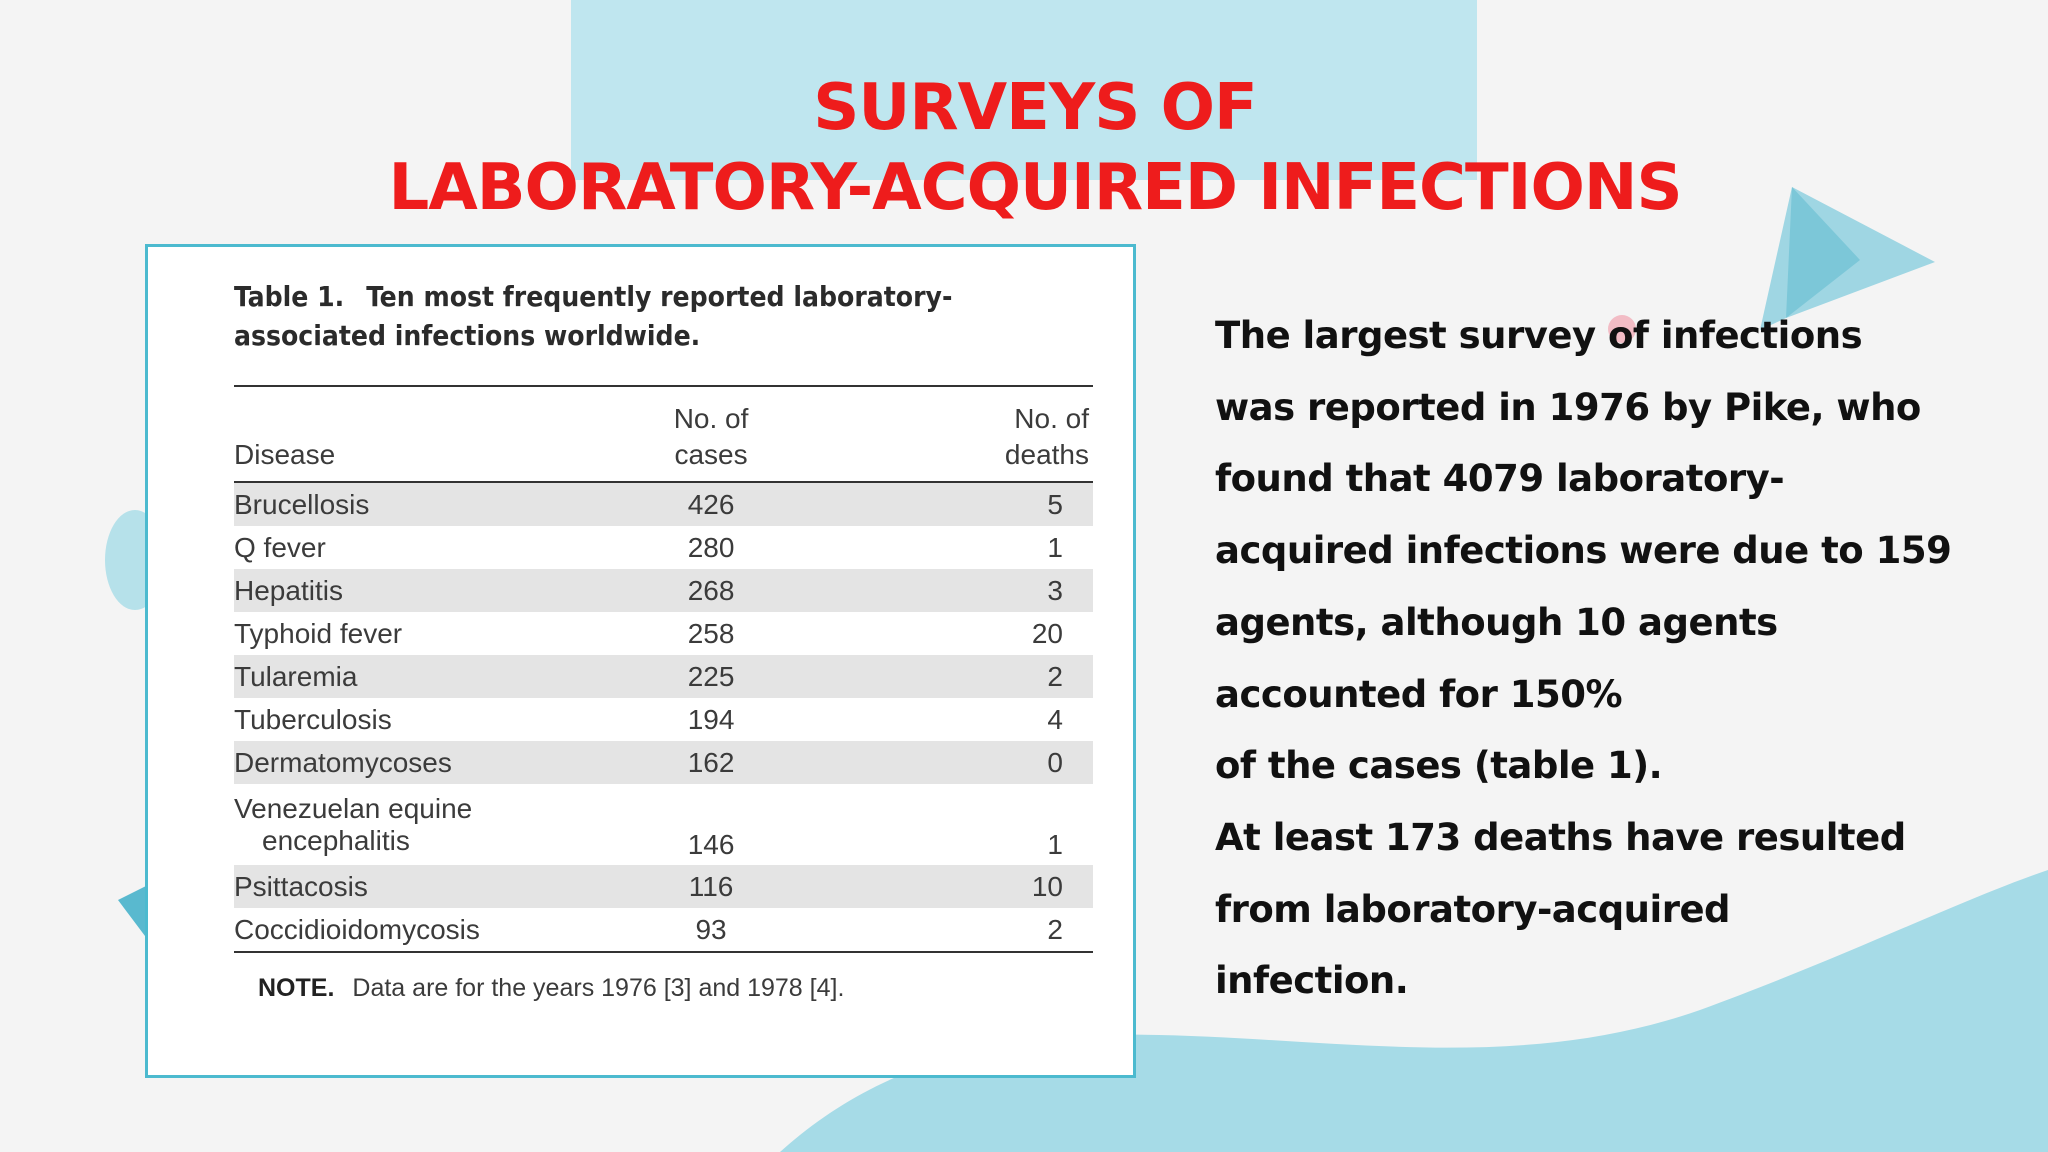 Image resolution: width=2048 pixels, height=1152 pixels. I want to click on disease-cell: Coccidioidomycosis, so click(425, 930).